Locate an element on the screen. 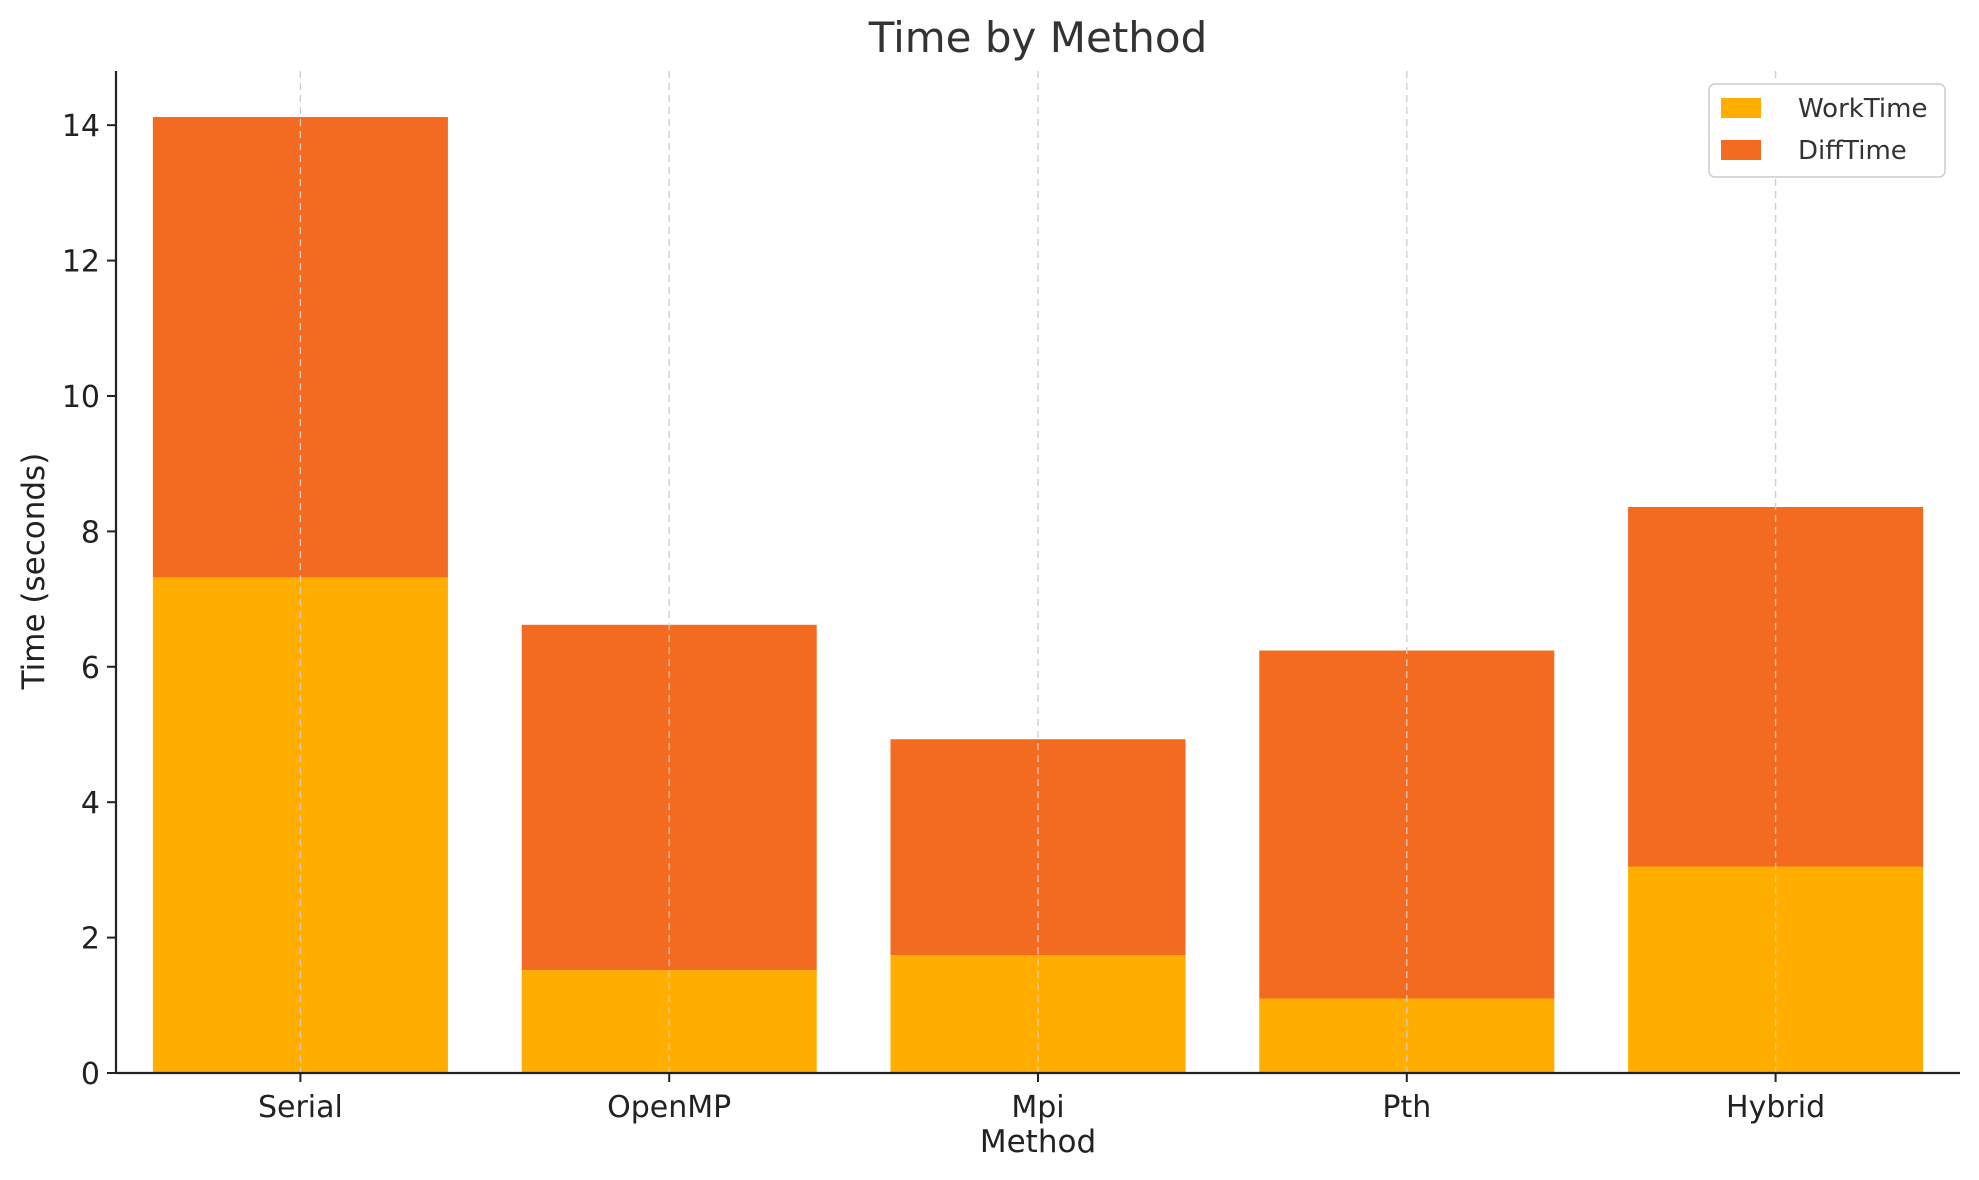 The width and height of the screenshot is (1979, 1180). legend-box is located at coordinates (1827, 130).